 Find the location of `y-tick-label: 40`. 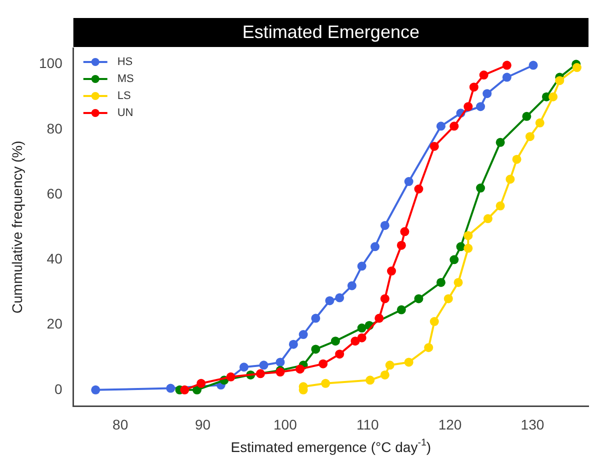

y-tick-label: 40 is located at coordinates (54, 258).